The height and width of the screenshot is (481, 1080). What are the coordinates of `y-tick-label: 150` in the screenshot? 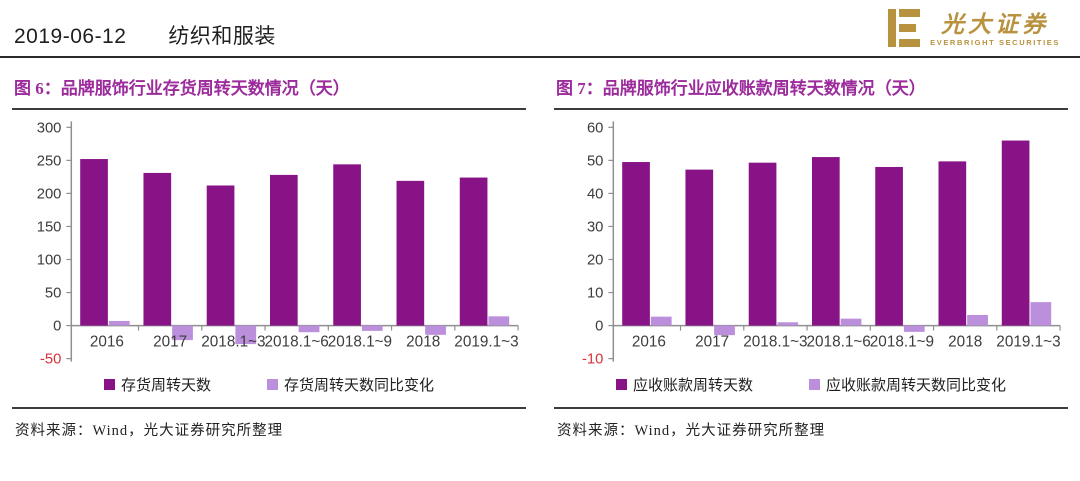 It's located at (49, 227).